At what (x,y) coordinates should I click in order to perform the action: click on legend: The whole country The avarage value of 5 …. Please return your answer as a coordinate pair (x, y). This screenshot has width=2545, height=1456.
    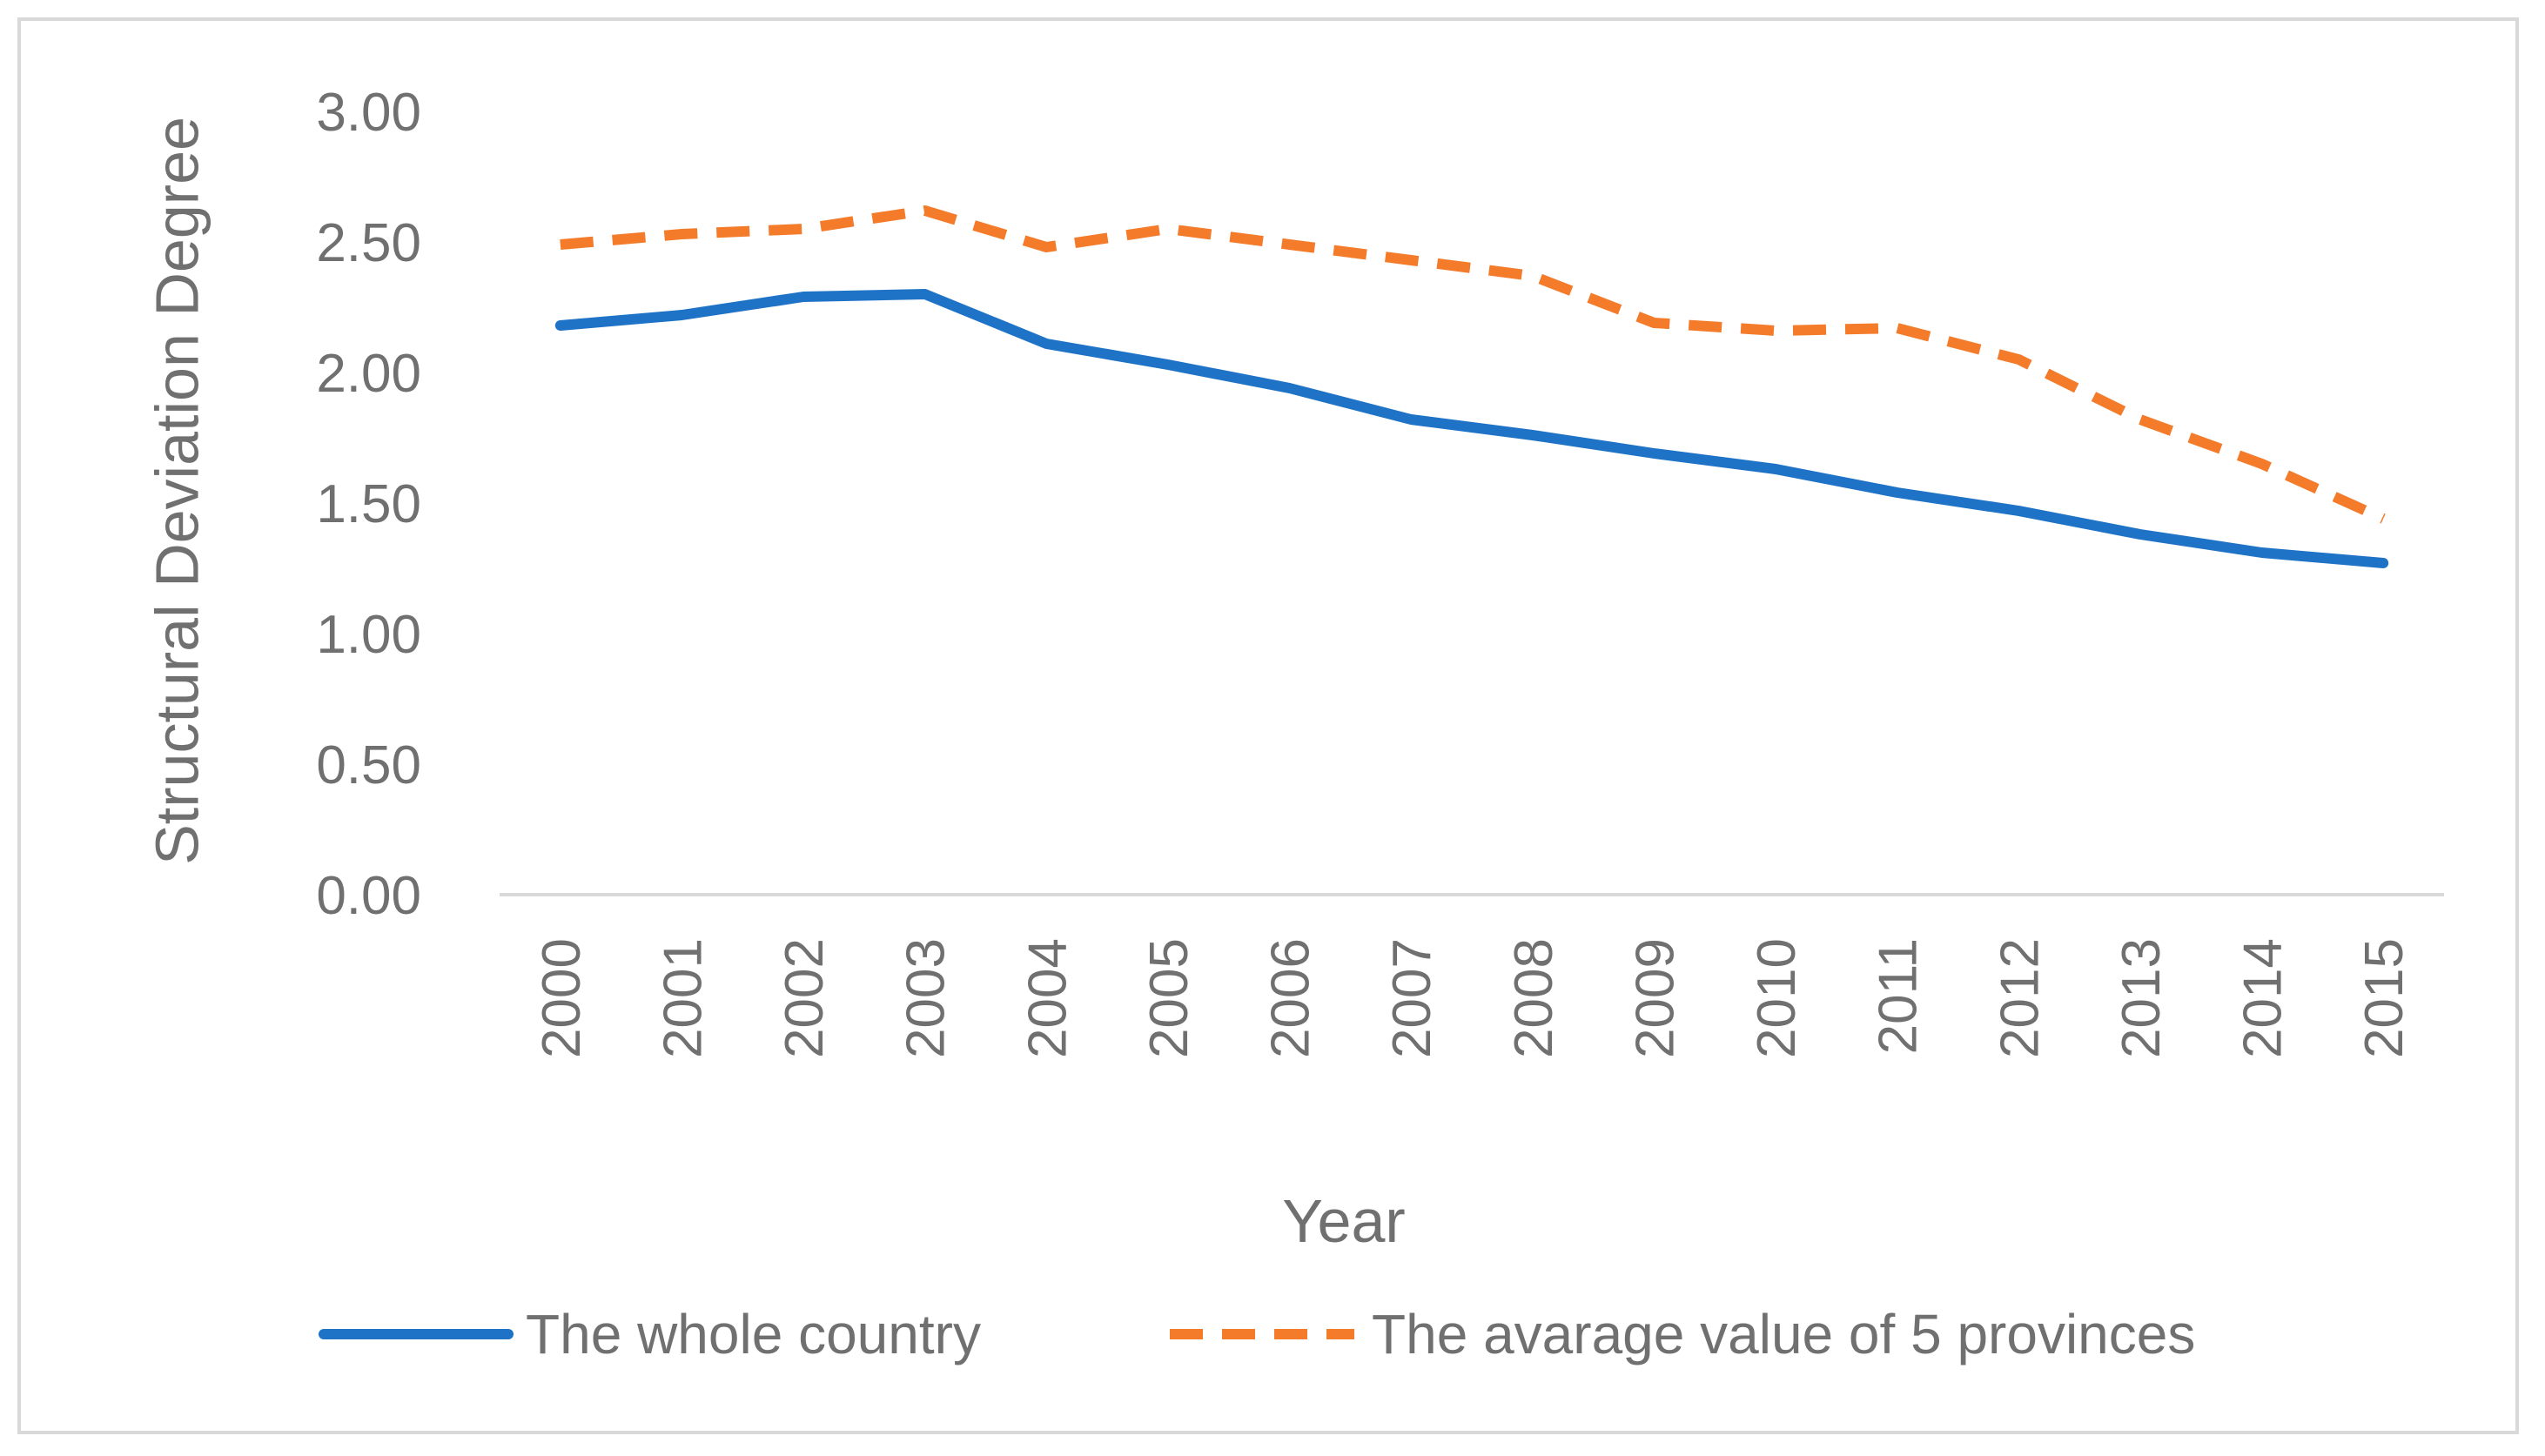
    Looking at the image, I should click on (1257, 1334).